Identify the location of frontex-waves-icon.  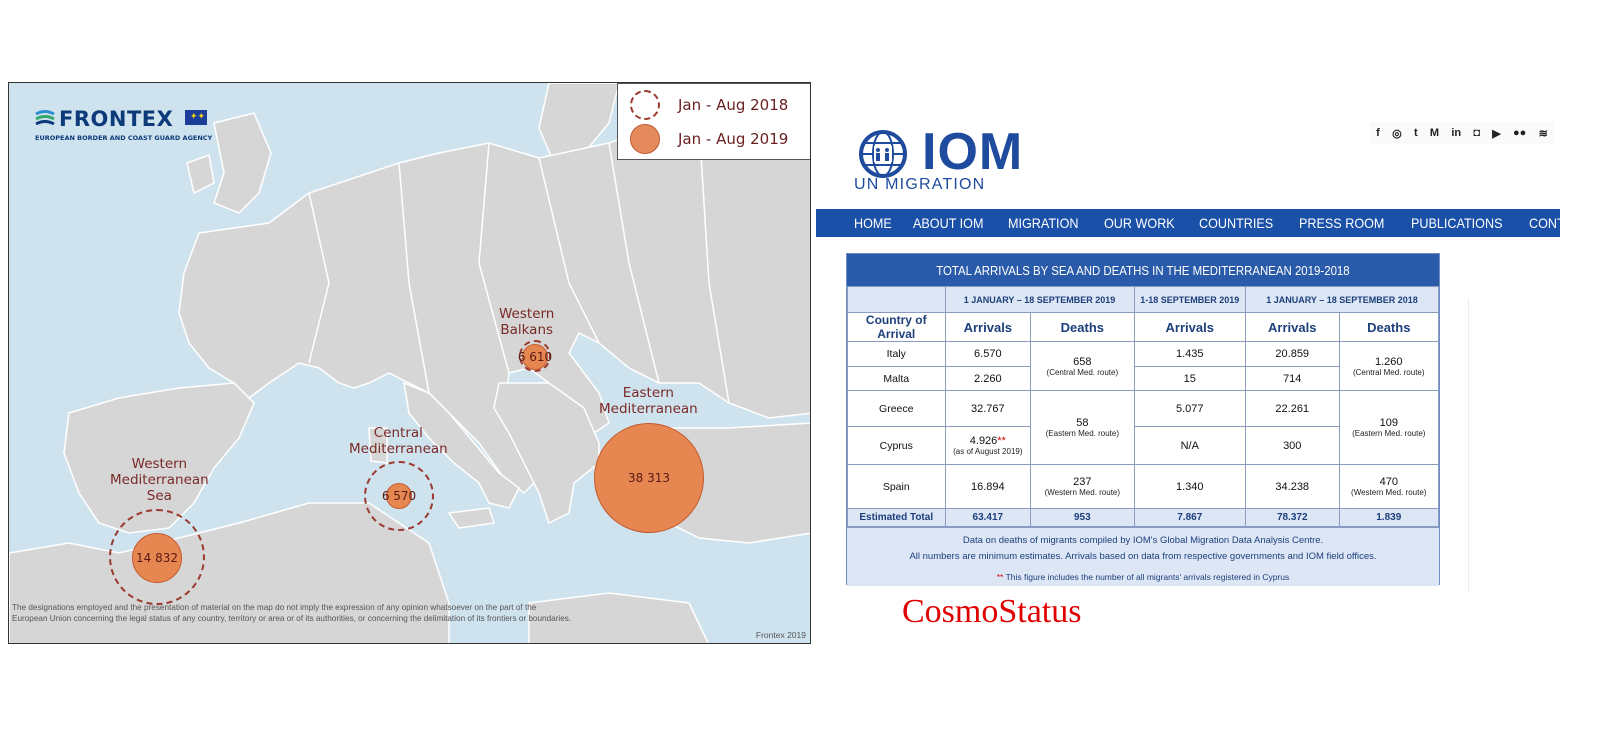
(45, 118).